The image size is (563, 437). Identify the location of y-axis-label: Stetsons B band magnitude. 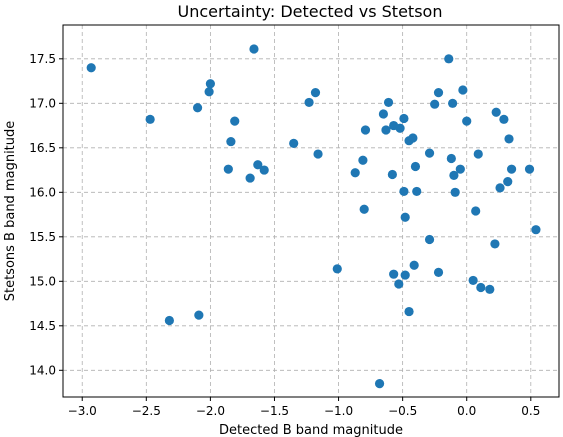
(10, 211).